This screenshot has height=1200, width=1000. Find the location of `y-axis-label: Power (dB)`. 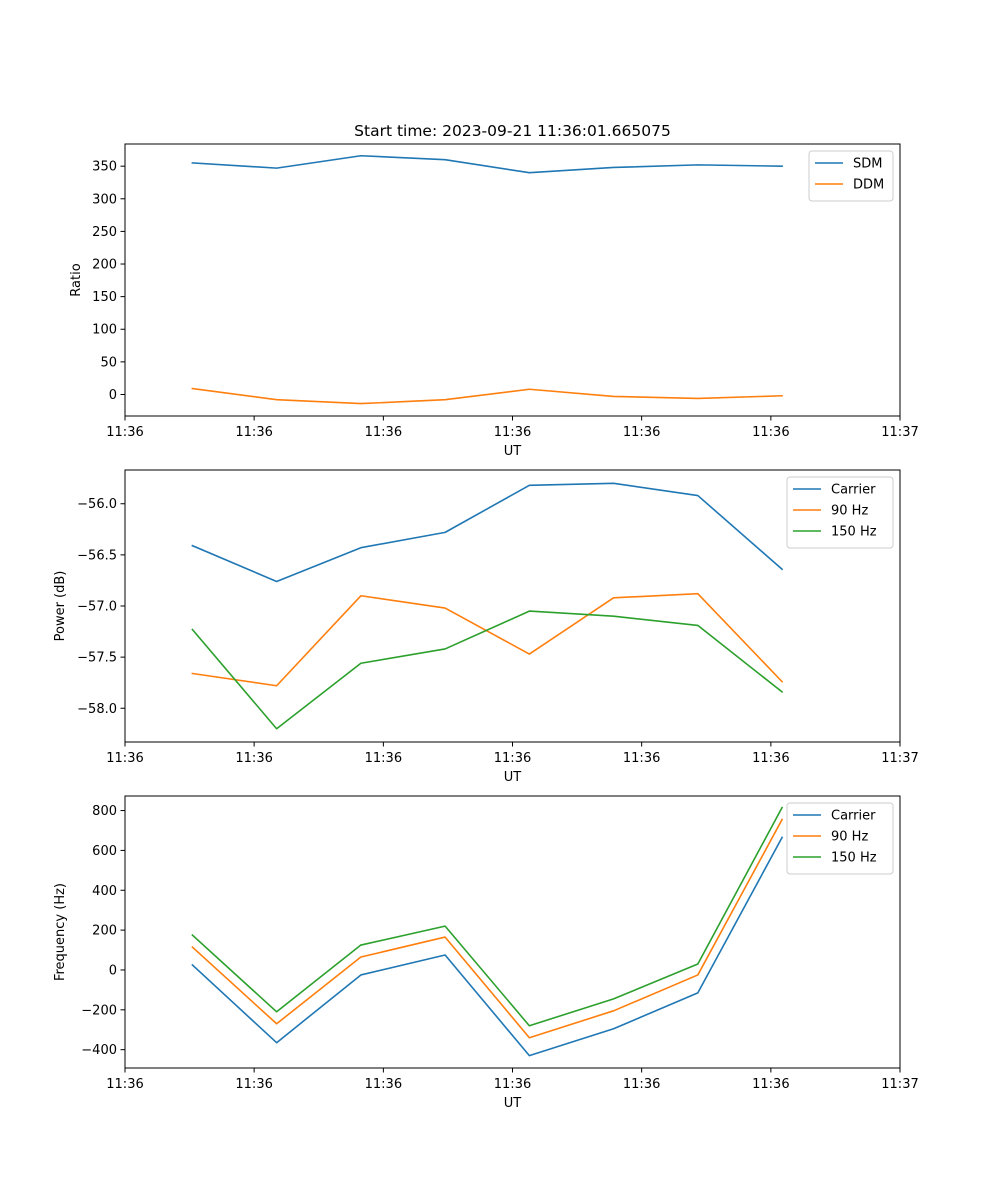

y-axis-label: Power (dB) is located at coordinates (60, 606).